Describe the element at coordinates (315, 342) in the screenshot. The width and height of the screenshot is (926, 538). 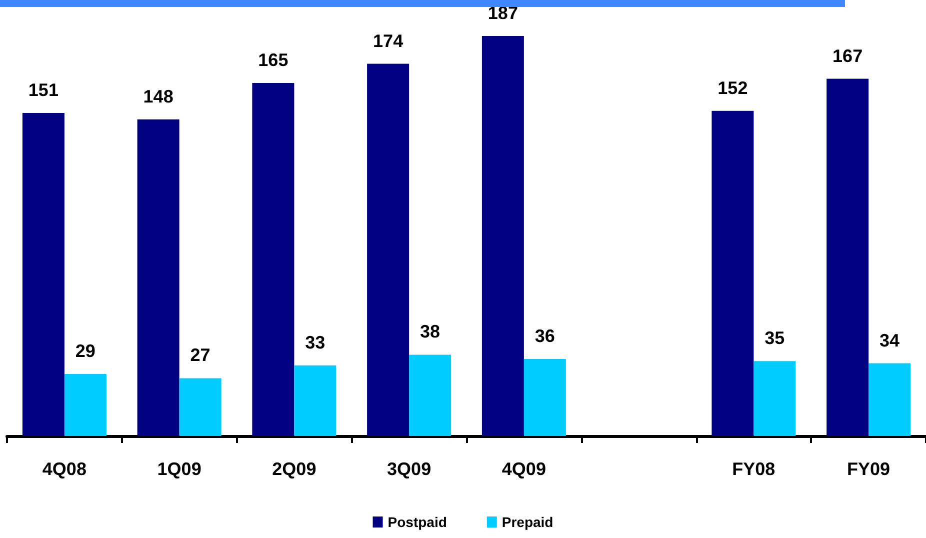
I see `data-label: 33` at that location.